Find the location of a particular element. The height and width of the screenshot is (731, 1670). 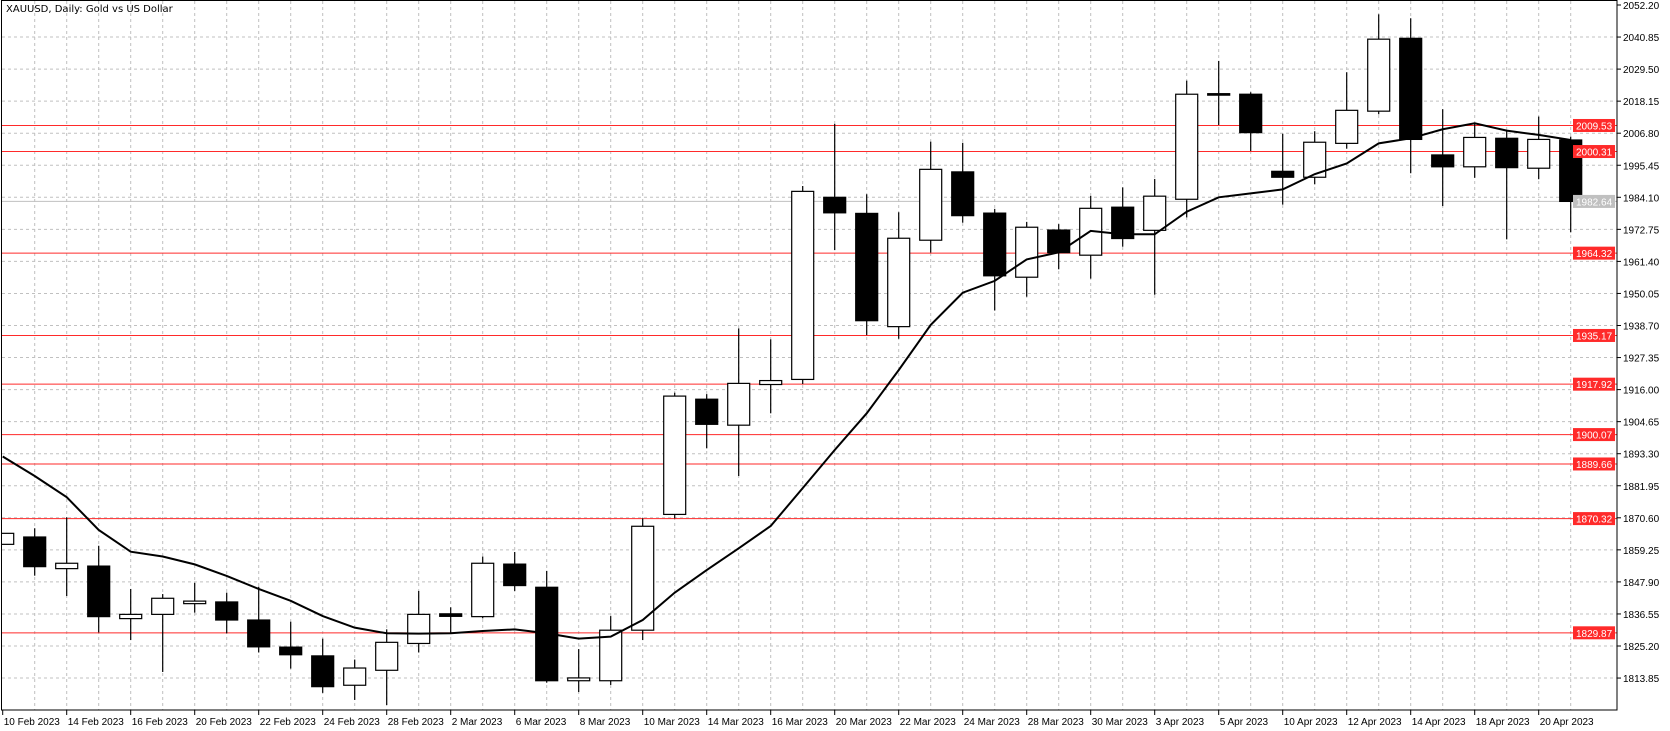

x-tick-label: 2 Mar 2023 is located at coordinates (477, 722).